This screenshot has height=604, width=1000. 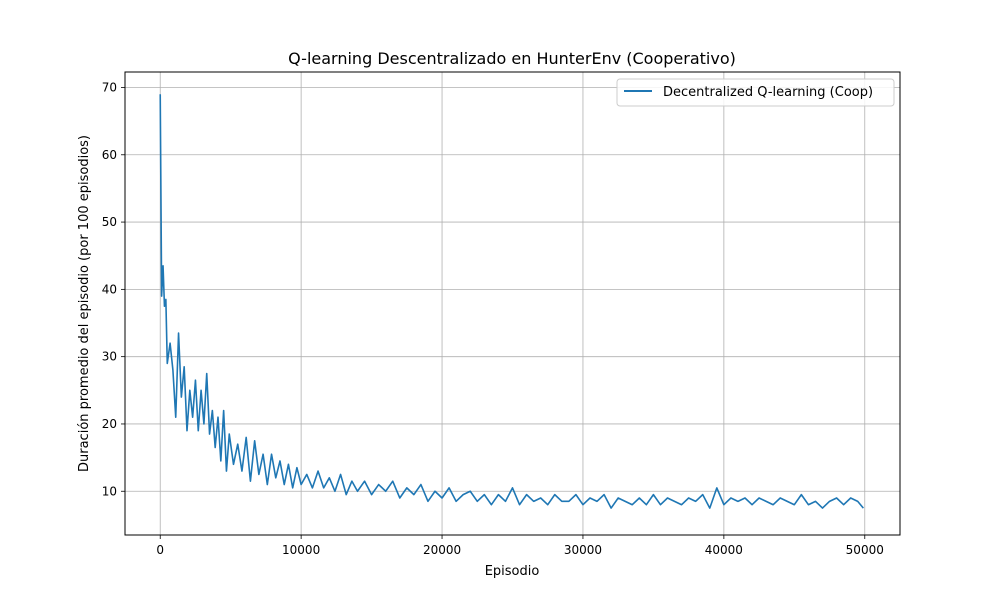 I want to click on y-tick-label: 70, so click(x=109, y=87).